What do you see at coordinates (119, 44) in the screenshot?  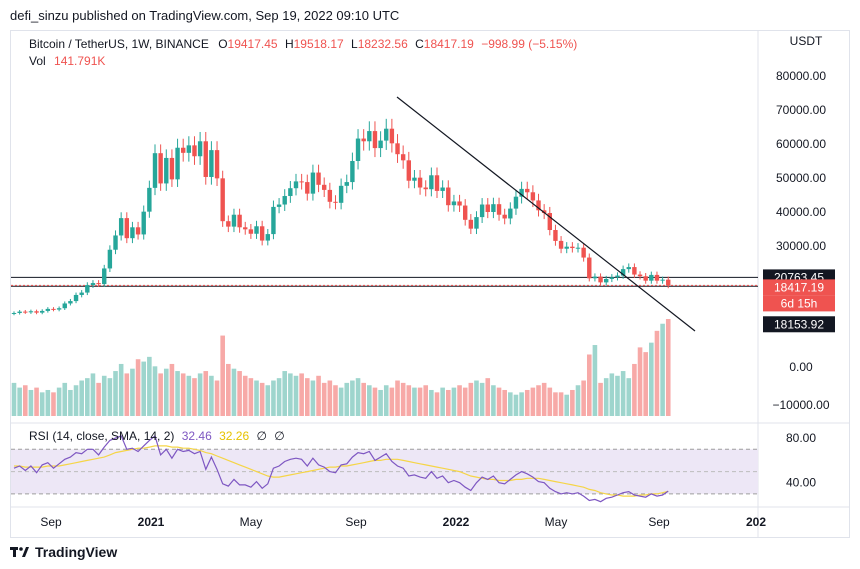 I see `symbol-title: Bitcoin / TetherUS, 1W, BINANCE` at bounding box center [119, 44].